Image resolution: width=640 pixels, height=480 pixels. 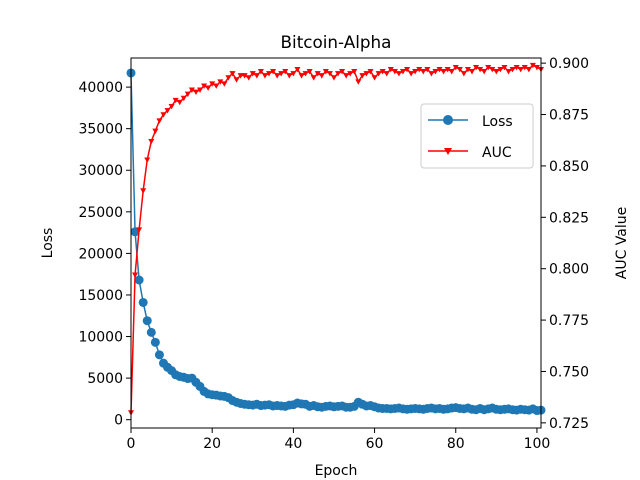 I want to click on left-y-tick-label: 5000, so click(x=105, y=379).